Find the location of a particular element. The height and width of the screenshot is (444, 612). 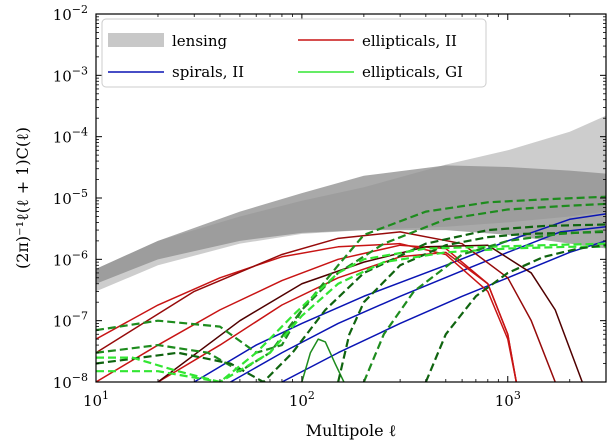

x-tick-label-0: 10¹ is located at coordinates (96, 399).